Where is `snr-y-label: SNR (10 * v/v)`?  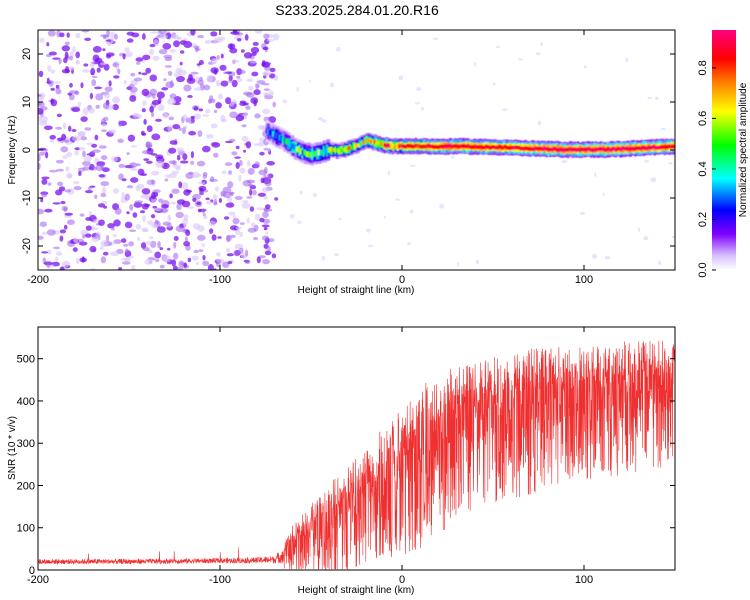 snr-y-label: SNR (10 * v/v) is located at coordinates (12, 448).